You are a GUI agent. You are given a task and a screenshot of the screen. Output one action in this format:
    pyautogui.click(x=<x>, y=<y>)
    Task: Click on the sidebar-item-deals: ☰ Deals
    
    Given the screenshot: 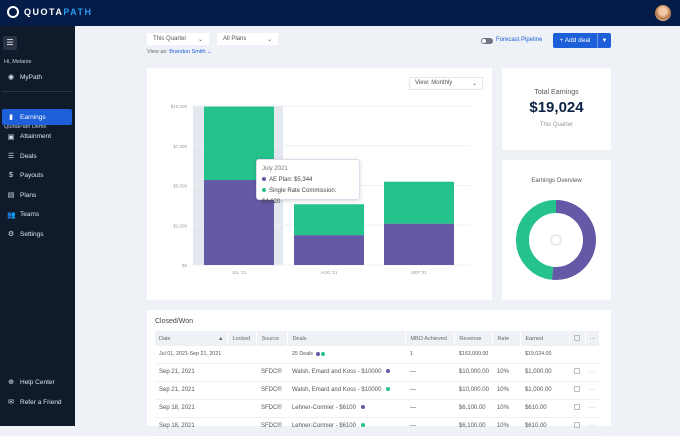 What is the action you would take?
    pyautogui.click(x=37, y=156)
    